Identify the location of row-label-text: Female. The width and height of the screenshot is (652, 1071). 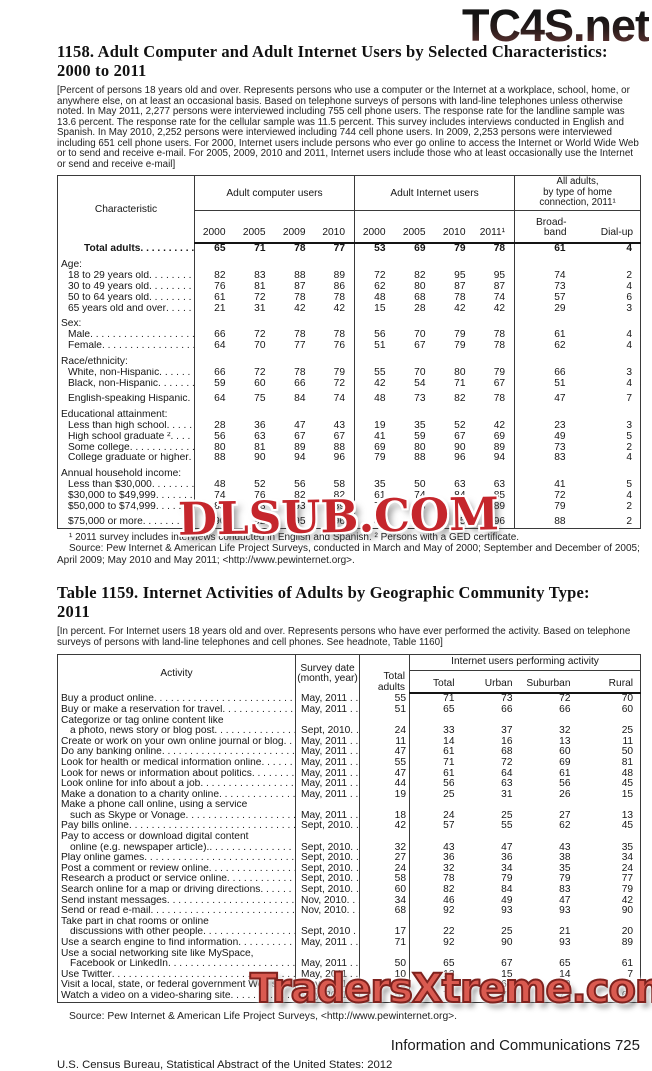
(85, 346).